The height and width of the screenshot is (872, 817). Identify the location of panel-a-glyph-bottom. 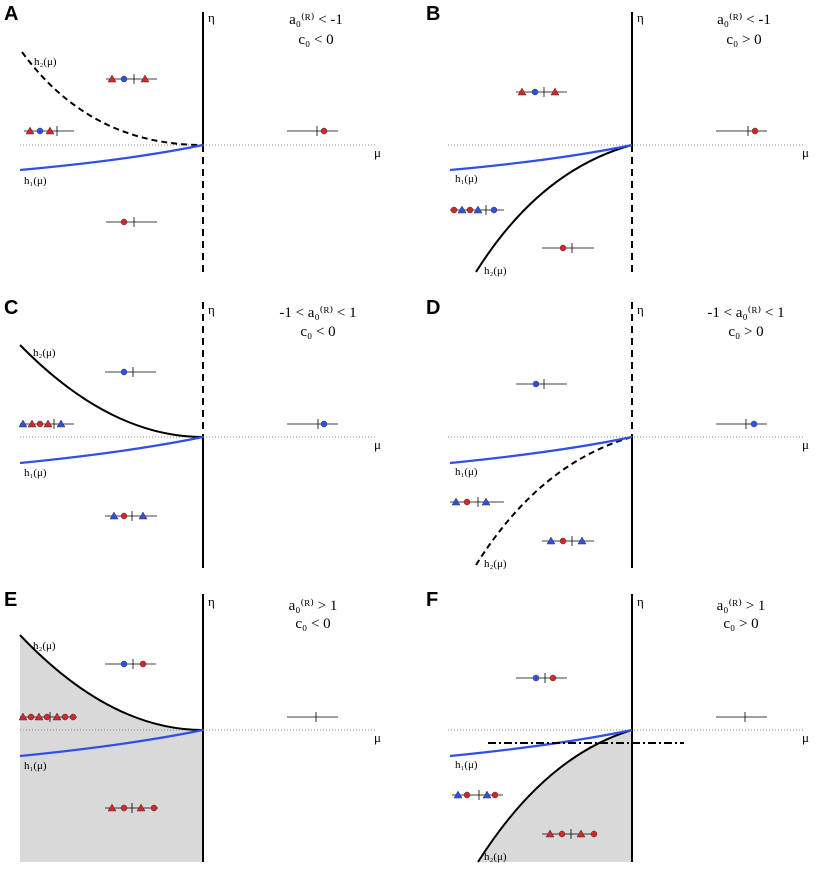
(131, 222).